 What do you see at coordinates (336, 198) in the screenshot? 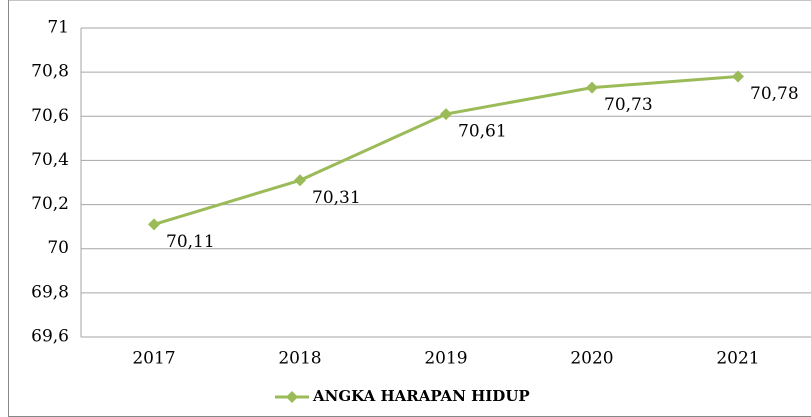
I see `data-label: 70,31` at bounding box center [336, 198].